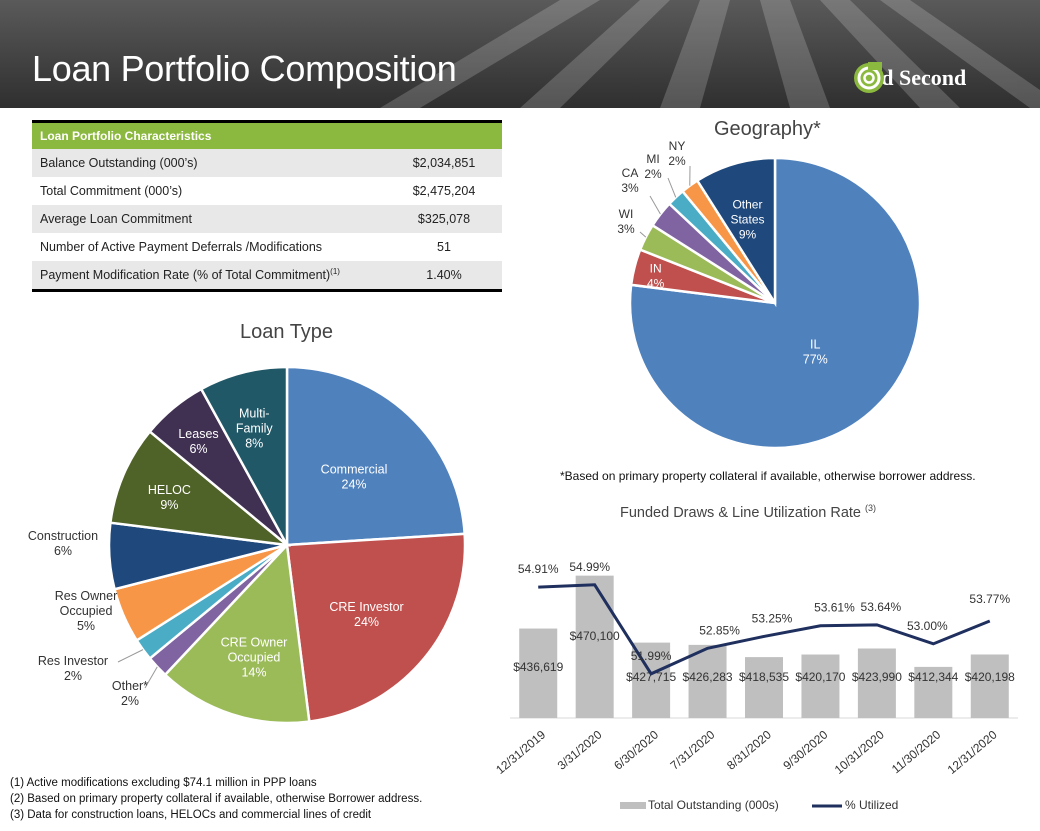  Describe the element at coordinates (267, 134) in the screenshot. I see `table-heading: Loan Portfolio Characteristics` at that location.